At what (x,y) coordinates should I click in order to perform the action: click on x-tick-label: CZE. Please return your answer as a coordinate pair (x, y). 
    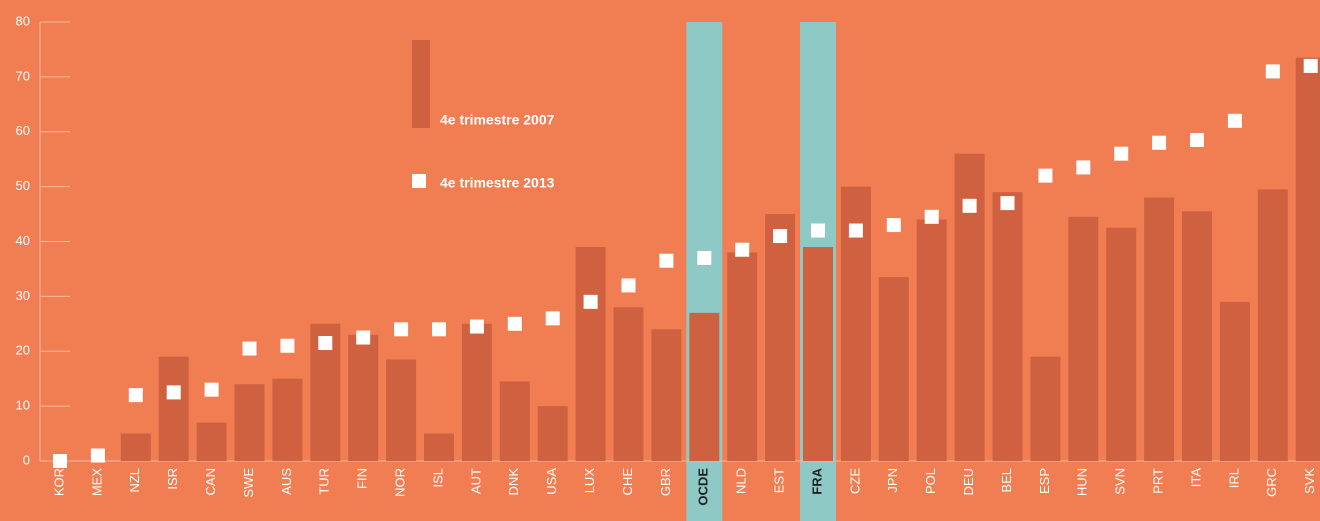
    Looking at the image, I should click on (854, 481).